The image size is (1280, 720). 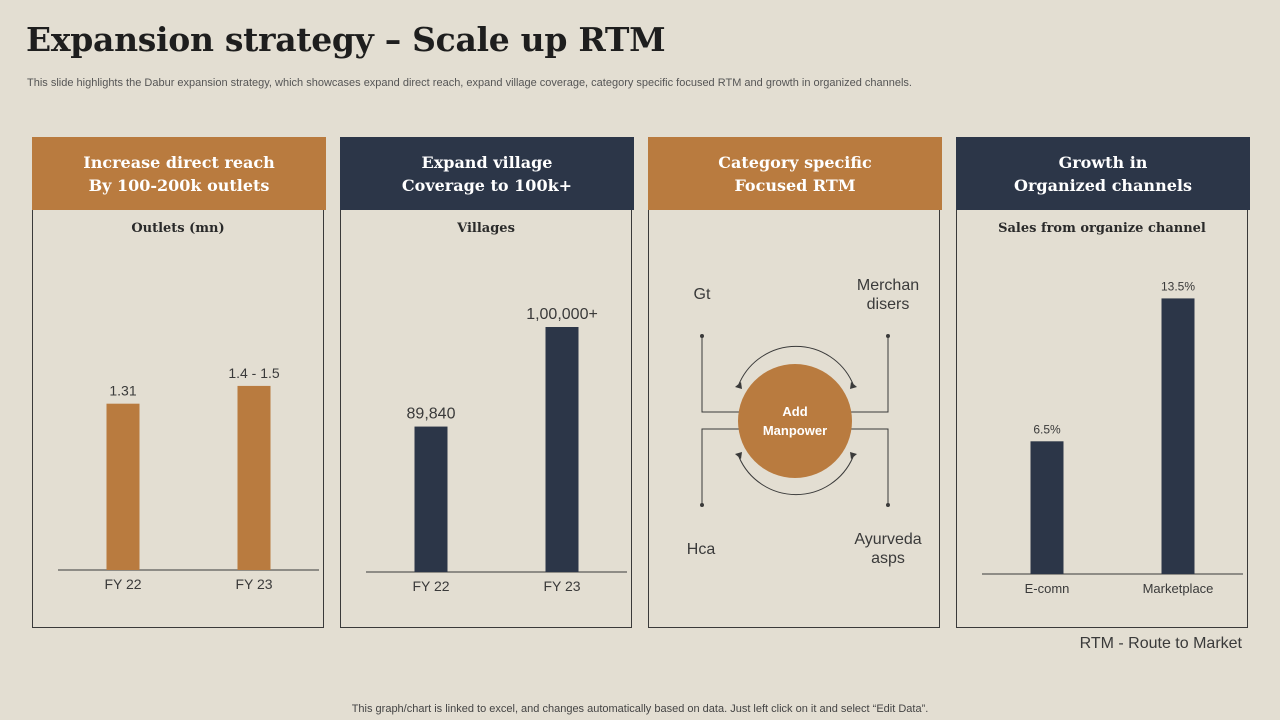 What do you see at coordinates (431, 414) in the screenshot?
I see `data-label-0: 89,840` at bounding box center [431, 414].